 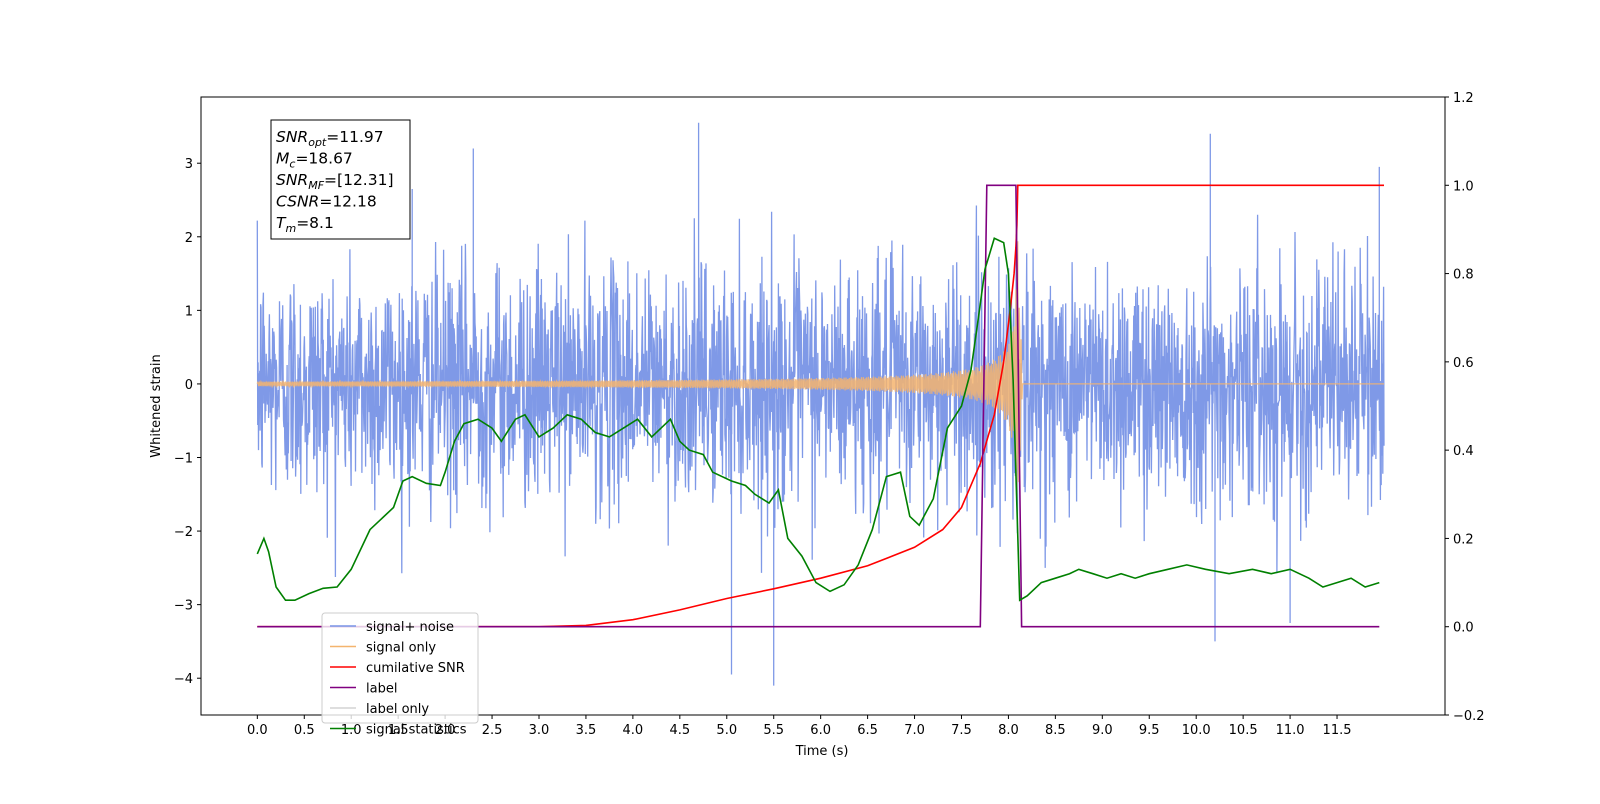 I want to click on stats-box-frame, so click(x=340, y=179).